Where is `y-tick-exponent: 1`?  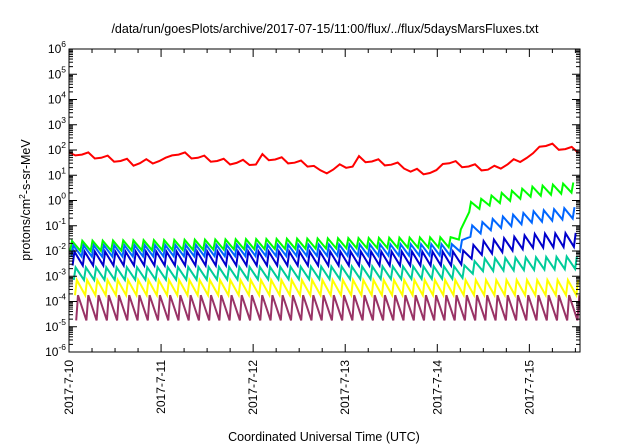 y-tick-exponent: 1 is located at coordinates (63, 170).